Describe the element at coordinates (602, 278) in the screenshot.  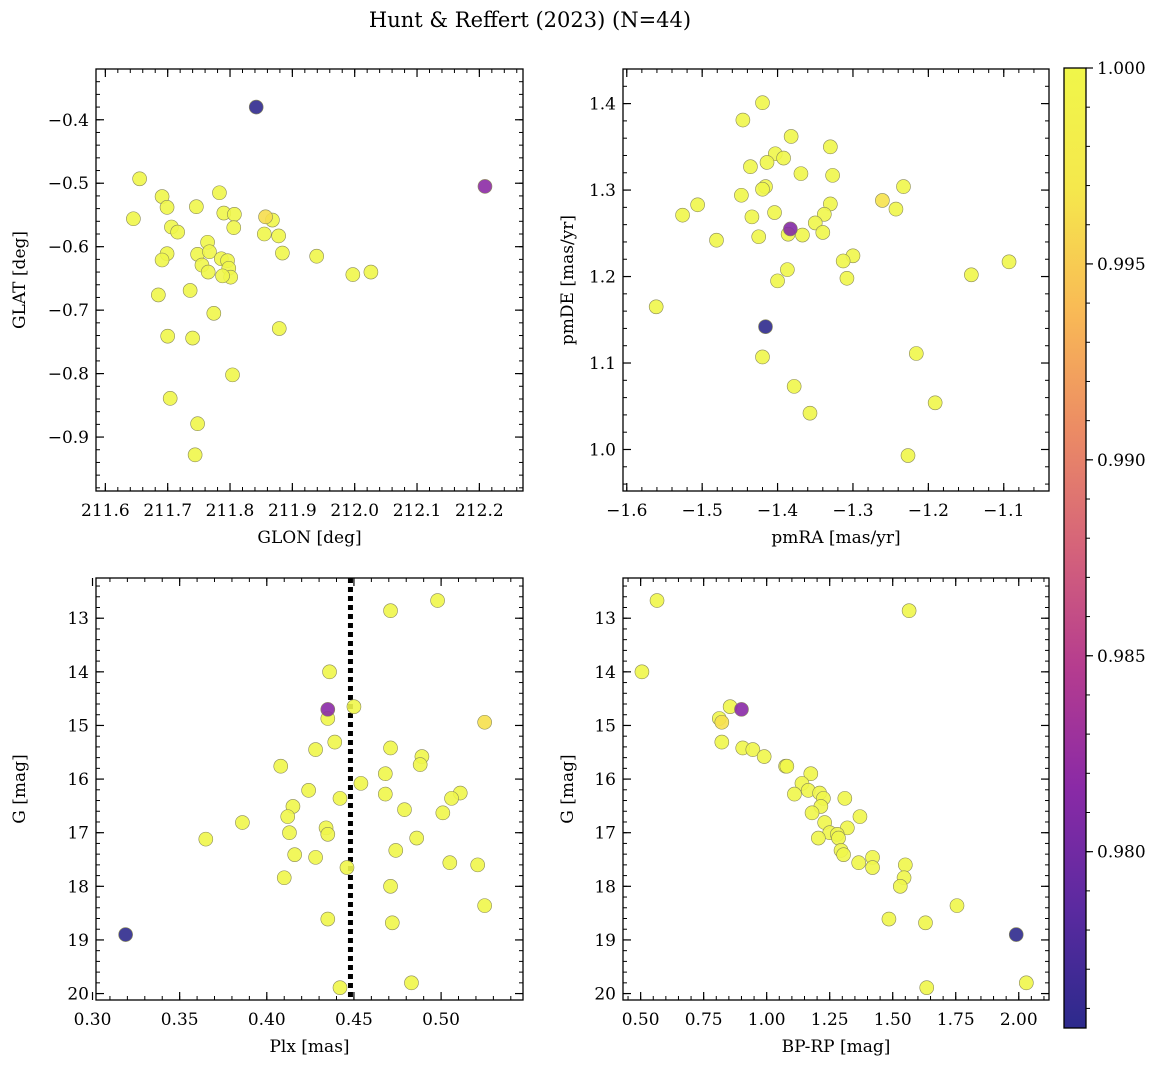
I see `y-tick-label: 1.2` at that location.